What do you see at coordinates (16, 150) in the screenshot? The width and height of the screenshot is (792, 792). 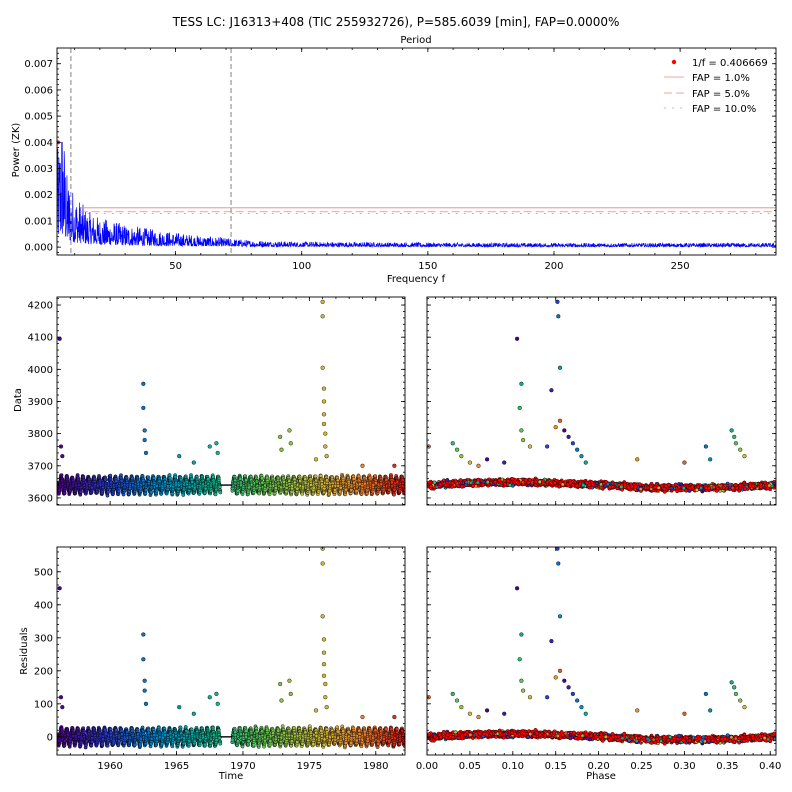 I see `periodogram-ylabel: Power (ZK)` at bounding box center [16, 150].